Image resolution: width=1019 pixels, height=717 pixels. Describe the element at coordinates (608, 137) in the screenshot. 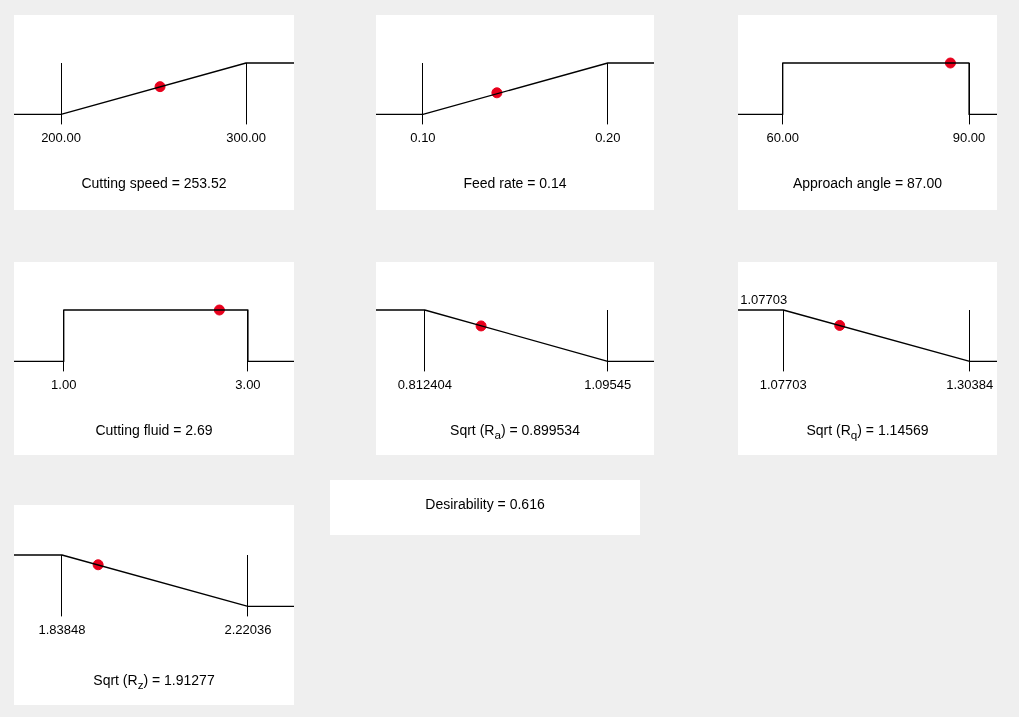

I see `x-tick-label: 0.20` at that location.